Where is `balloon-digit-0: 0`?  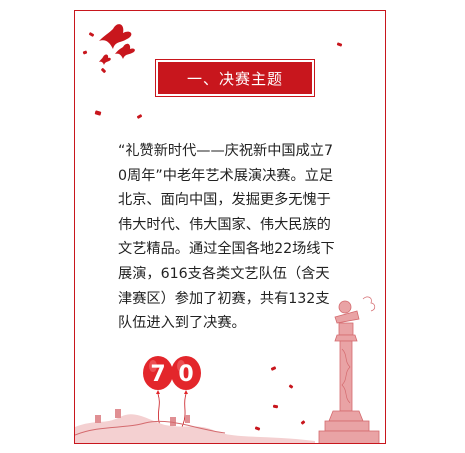
balloon-digit-0: 0 is located at coordinates (185, 374).